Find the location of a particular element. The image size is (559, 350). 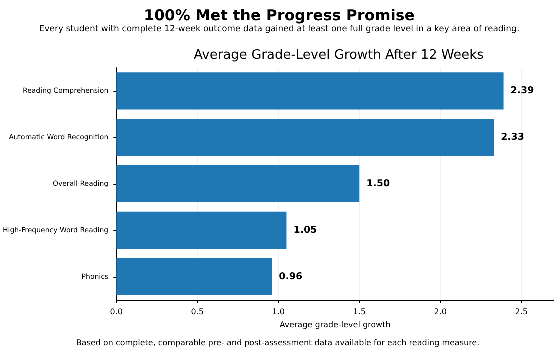

x-axis-title: Average grade-level growth is located at coordinates (335, 325).